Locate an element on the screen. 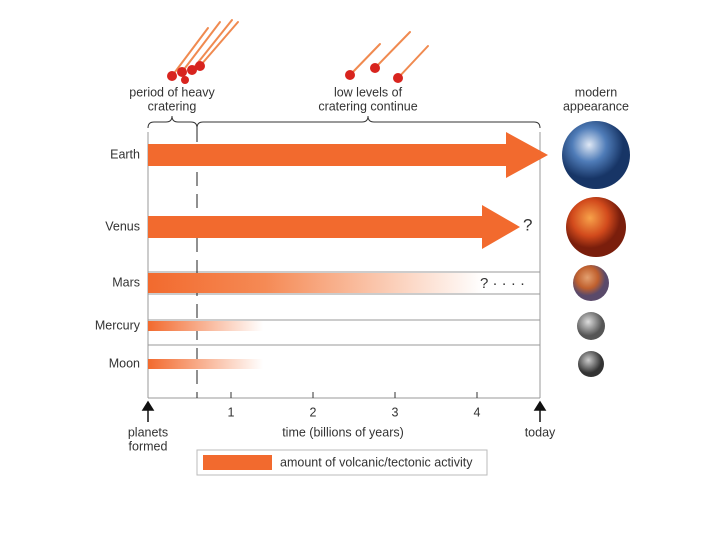 This screenshot has height=540, width=720. header-right-1: modern is located at coordinates (596, 92).